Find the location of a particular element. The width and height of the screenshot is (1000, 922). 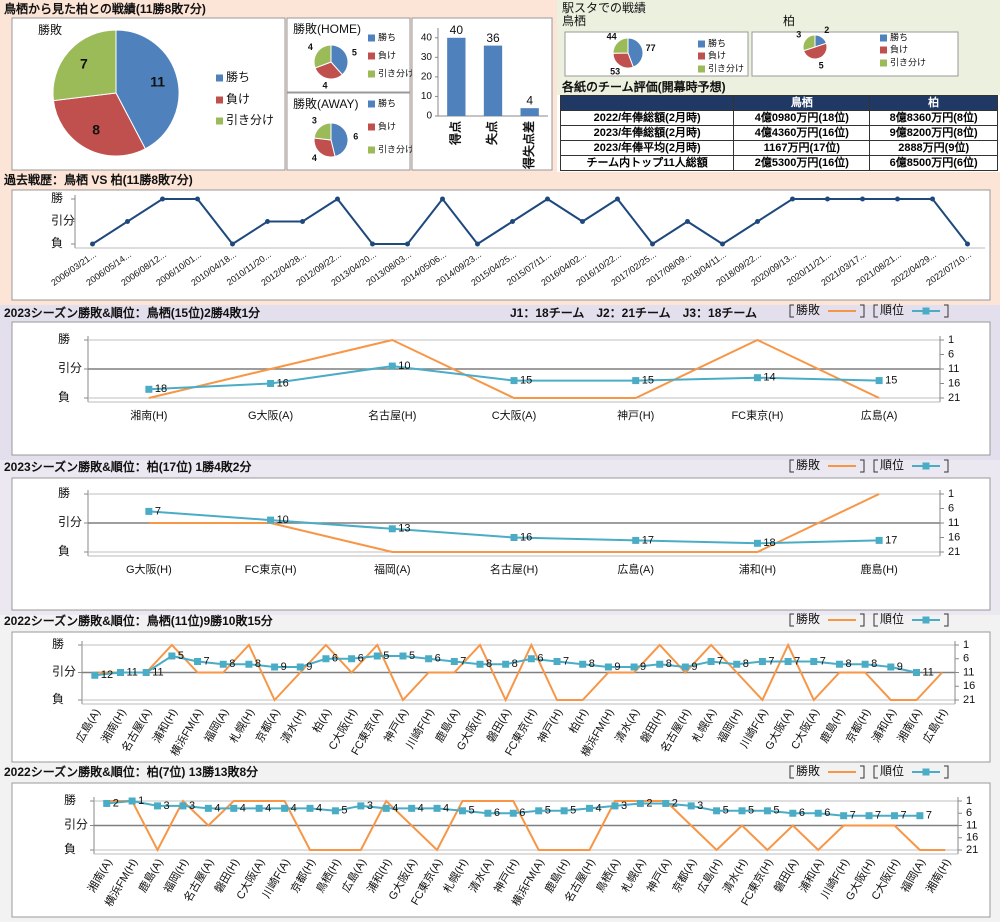

cell: 4億4360万円(16位) is located at coordinates (802, 133).